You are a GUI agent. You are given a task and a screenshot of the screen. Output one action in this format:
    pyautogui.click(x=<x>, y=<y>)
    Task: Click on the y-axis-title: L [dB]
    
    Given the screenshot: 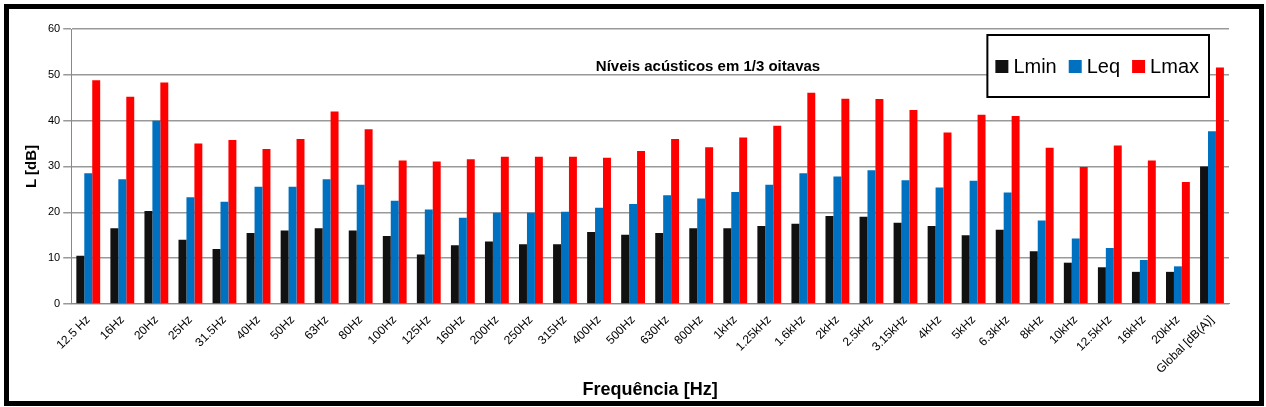 What is the action you would take?
    pyautogui.click(x=31, y=166)
    